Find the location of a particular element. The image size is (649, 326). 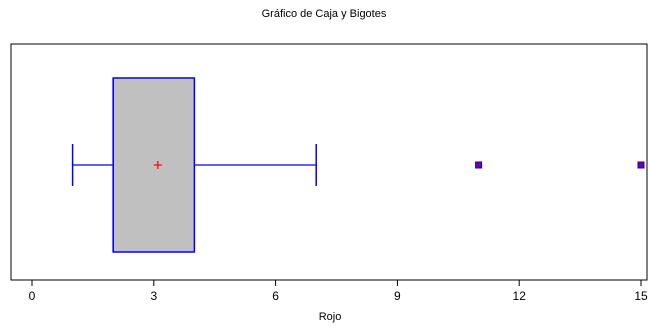

x-axis-label: Rojo is located at coordinates (330, 317).